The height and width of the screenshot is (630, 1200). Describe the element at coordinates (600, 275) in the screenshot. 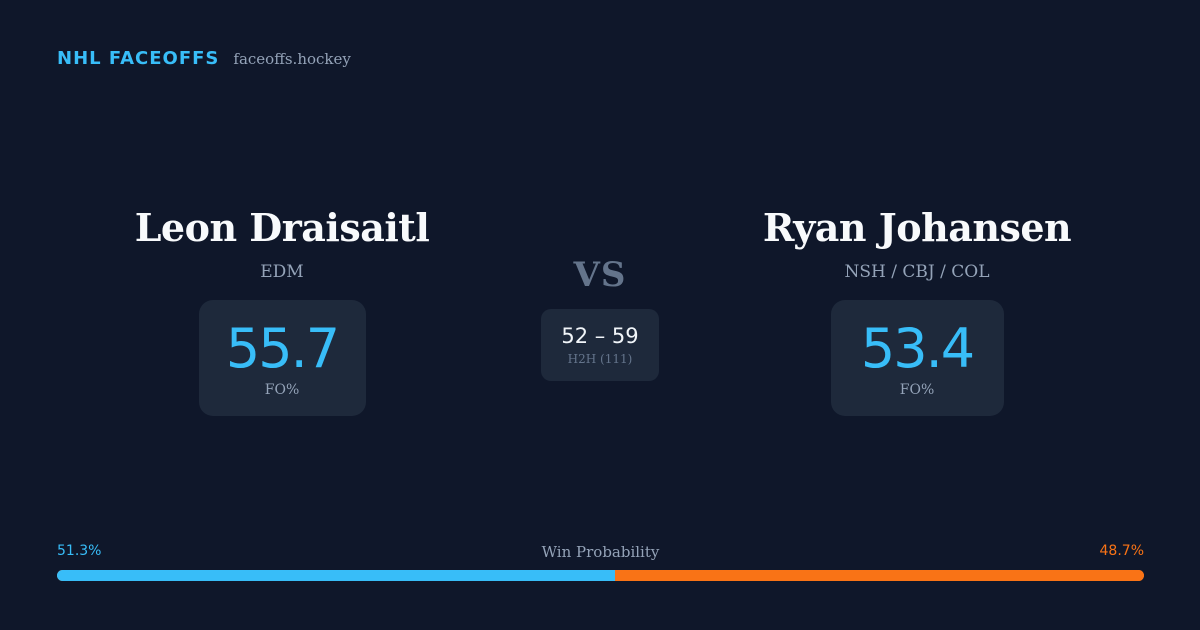

I see `versus-label: VS` at that location.